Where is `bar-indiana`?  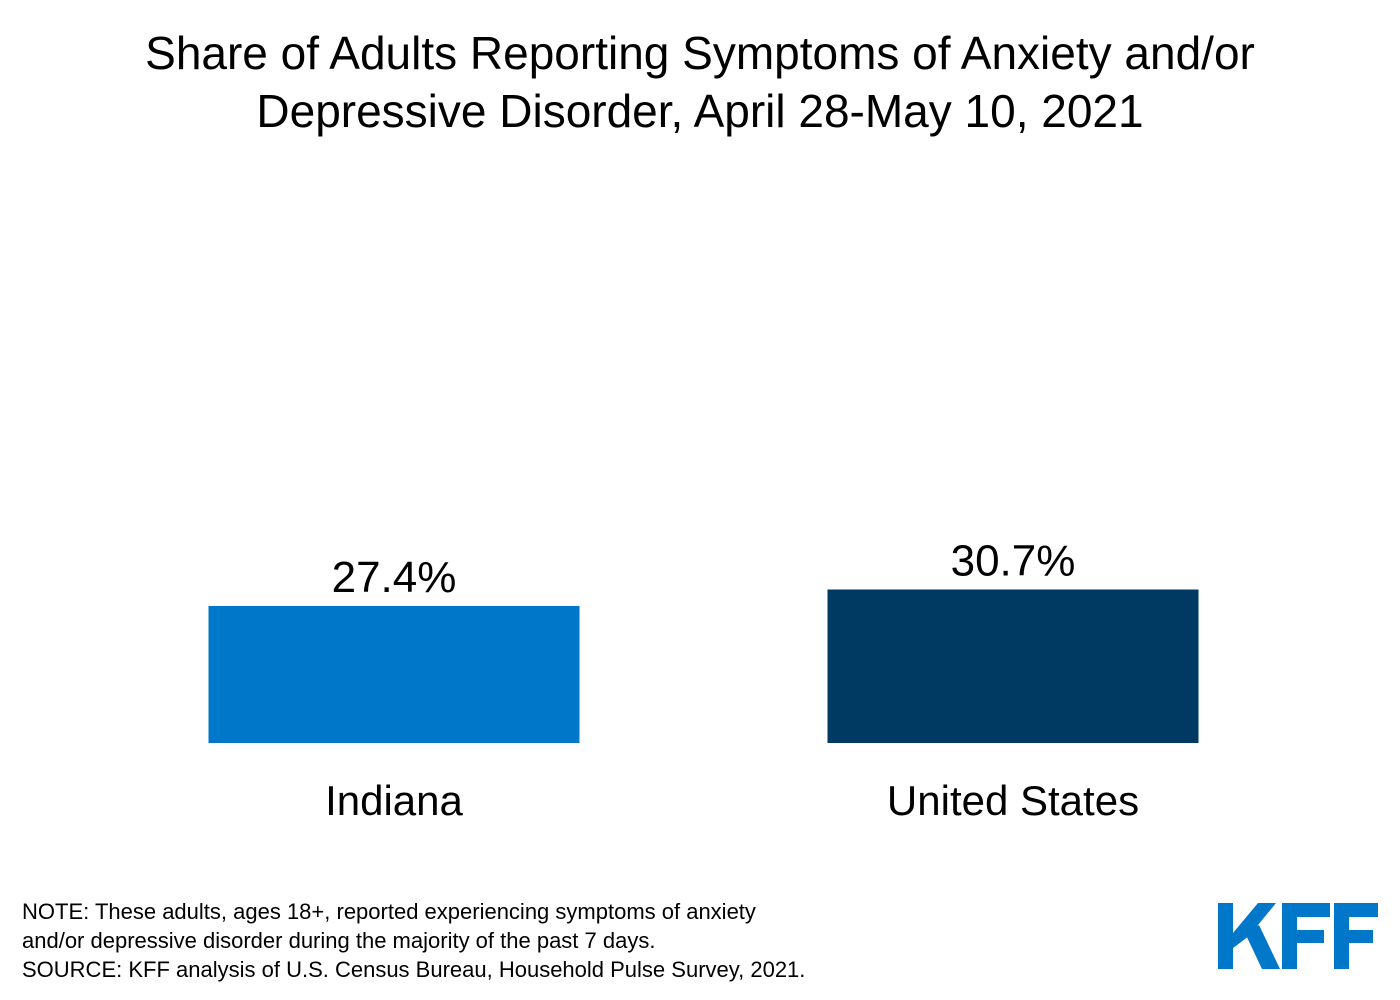 bar-indiana is located at coordinates (394, 674).